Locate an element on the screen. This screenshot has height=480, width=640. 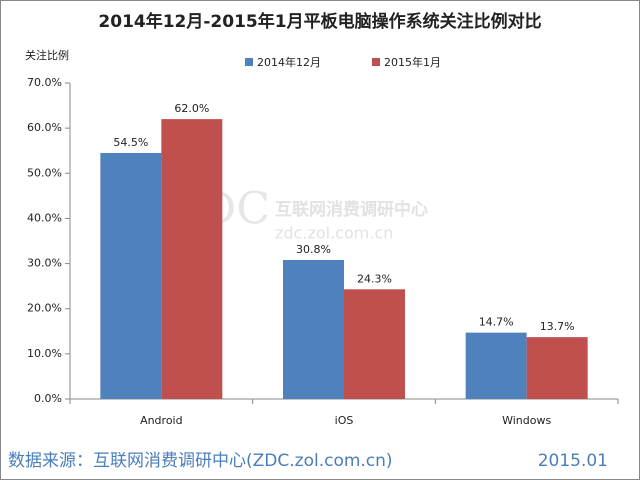
value-label: 24.3% is located at coordinates (374, 278).